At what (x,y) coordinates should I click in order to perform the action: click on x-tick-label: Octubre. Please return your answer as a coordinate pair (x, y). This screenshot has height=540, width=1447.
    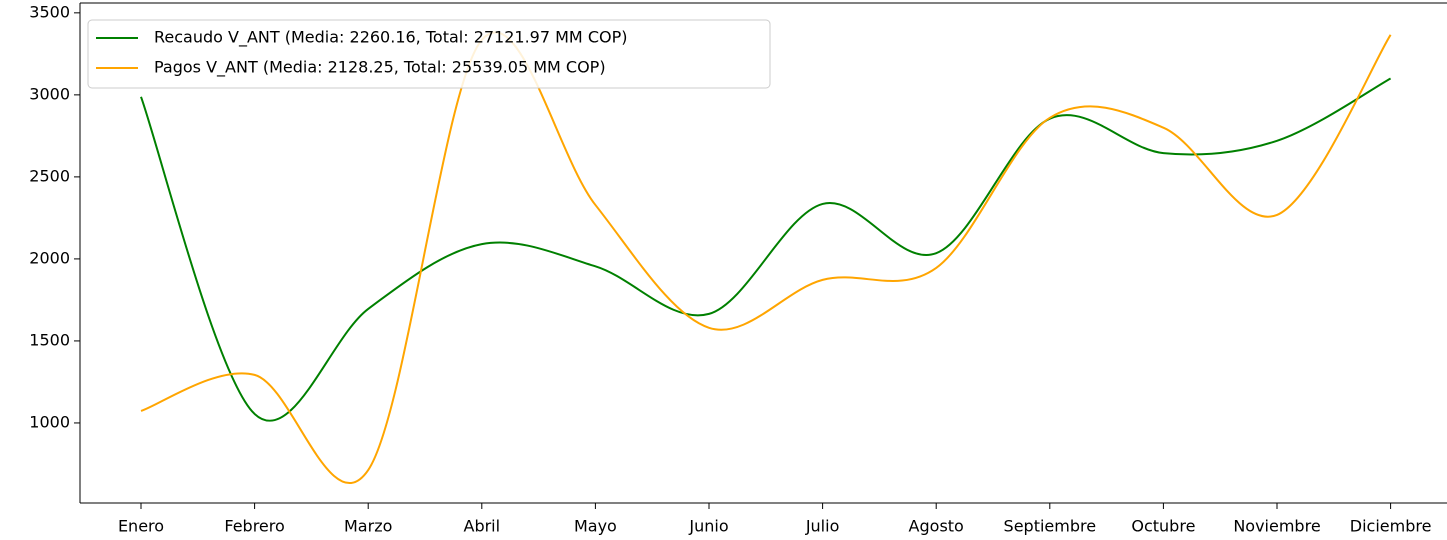
    Looking at the image, I should click on (1163, 526).